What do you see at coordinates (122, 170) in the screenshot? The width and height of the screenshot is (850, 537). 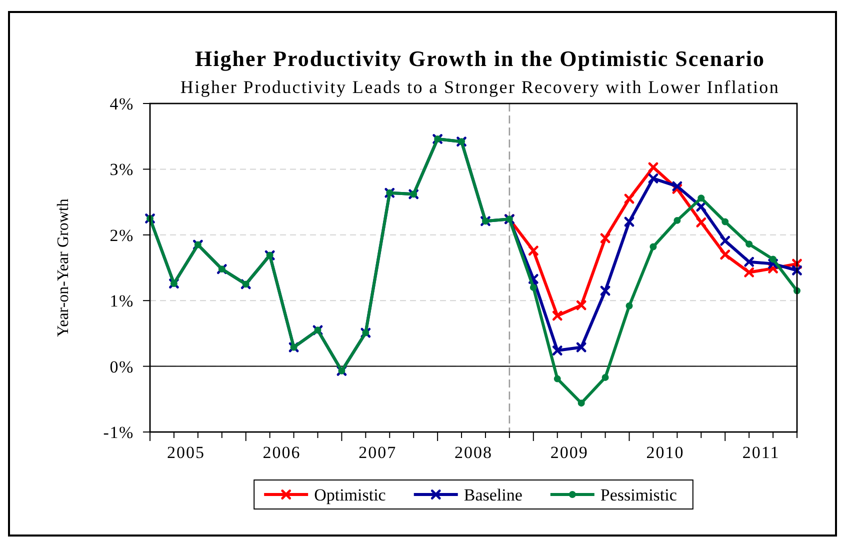 I see `y-tick-label: 3%` at bounding box center [122, 170].